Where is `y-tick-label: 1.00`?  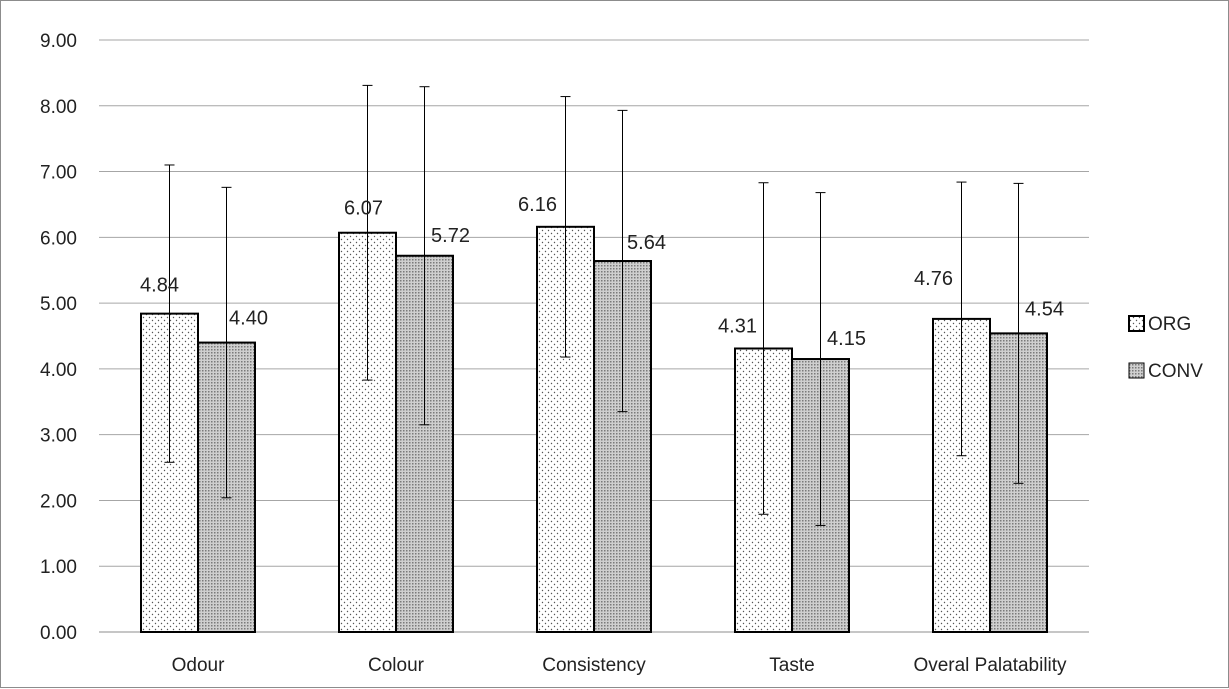 y-tick-label: 1.00 is located at coordinates (58, 567).